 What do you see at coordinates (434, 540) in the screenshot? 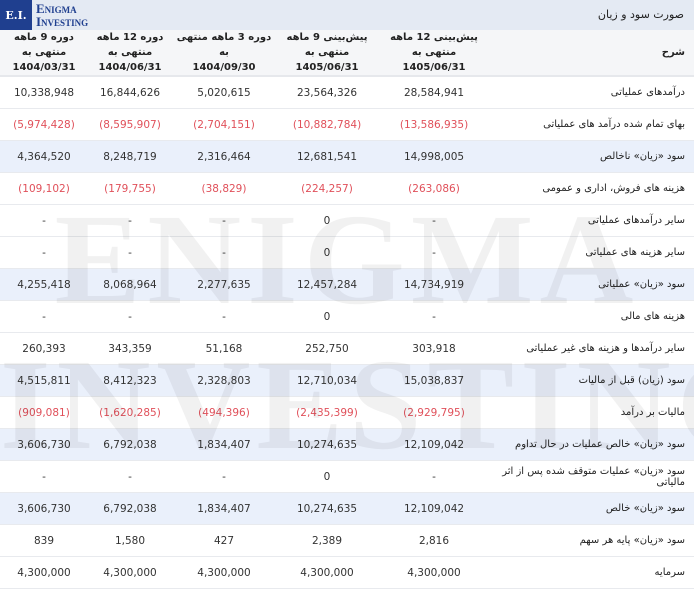
I see `table-cell: 2,816` at bounding box center [434, 540].